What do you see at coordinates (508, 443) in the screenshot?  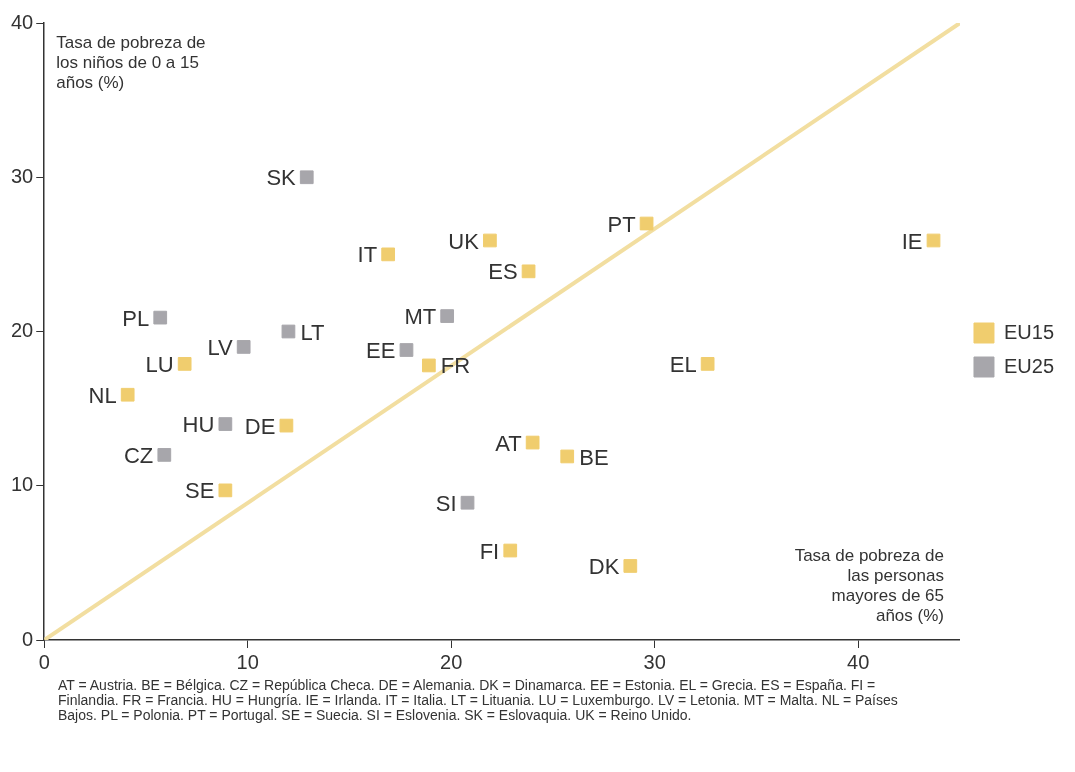 I see `annotation: AT` at bounding box center [508, 443].